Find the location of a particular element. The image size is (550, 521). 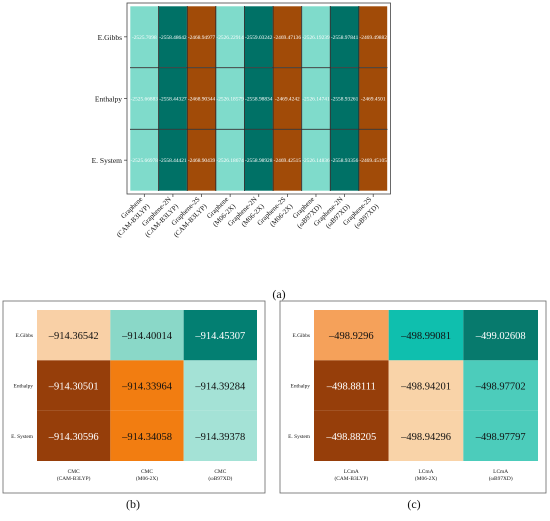

panel-a-value-label: -2468.90439 is located at coordinates (202, 161).